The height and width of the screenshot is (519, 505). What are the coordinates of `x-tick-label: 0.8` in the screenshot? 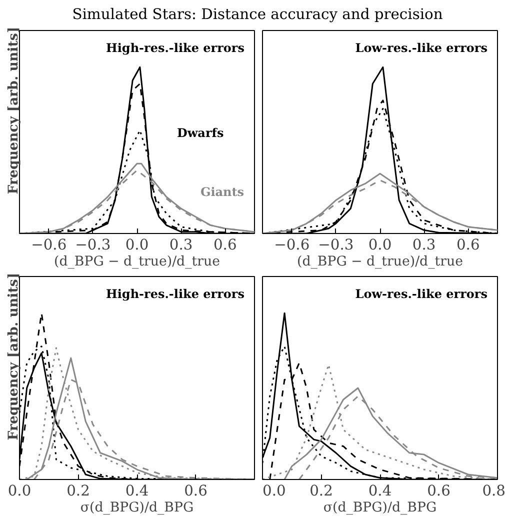 It's located at (493, 491).